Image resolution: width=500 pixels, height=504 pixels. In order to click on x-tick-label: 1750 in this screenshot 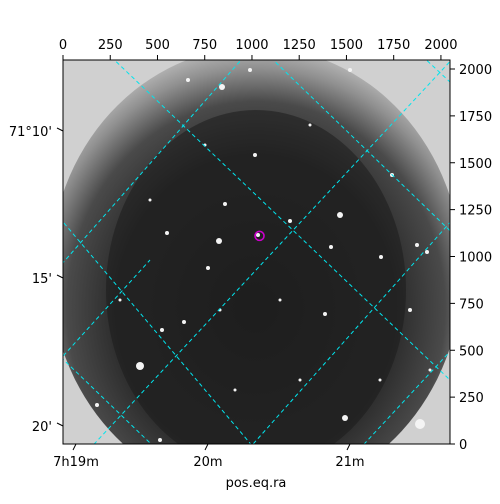, I will do `click(393, 45)`.